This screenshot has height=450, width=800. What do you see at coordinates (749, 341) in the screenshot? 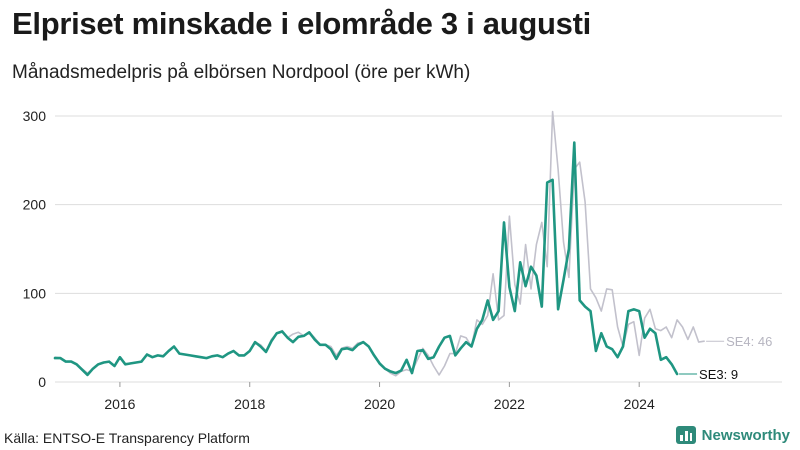
I see `end-label-se4: SE4: 46` at bounding box center [749, 341].